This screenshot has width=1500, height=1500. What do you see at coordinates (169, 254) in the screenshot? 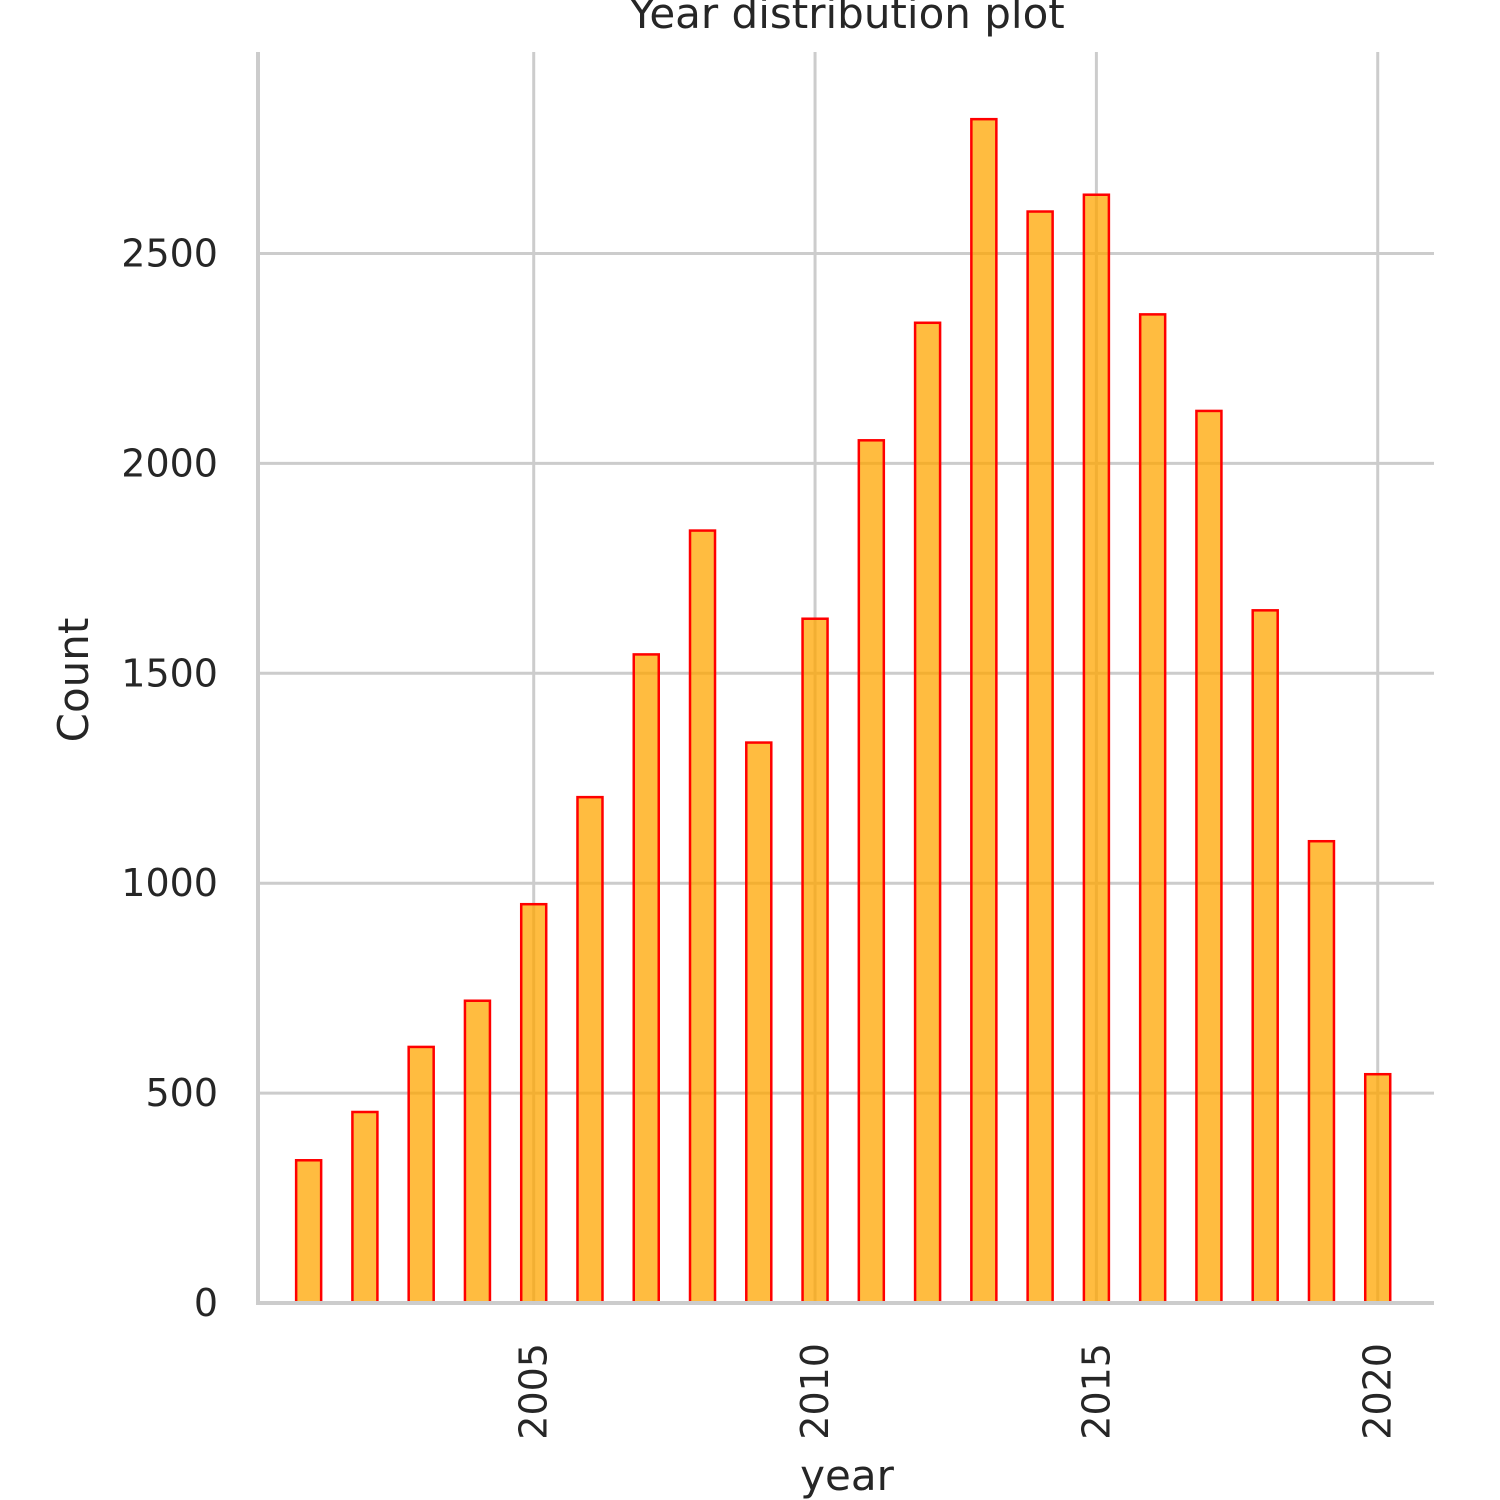
I see `y-tick-label: 2500` at bounding box center [169, 254].